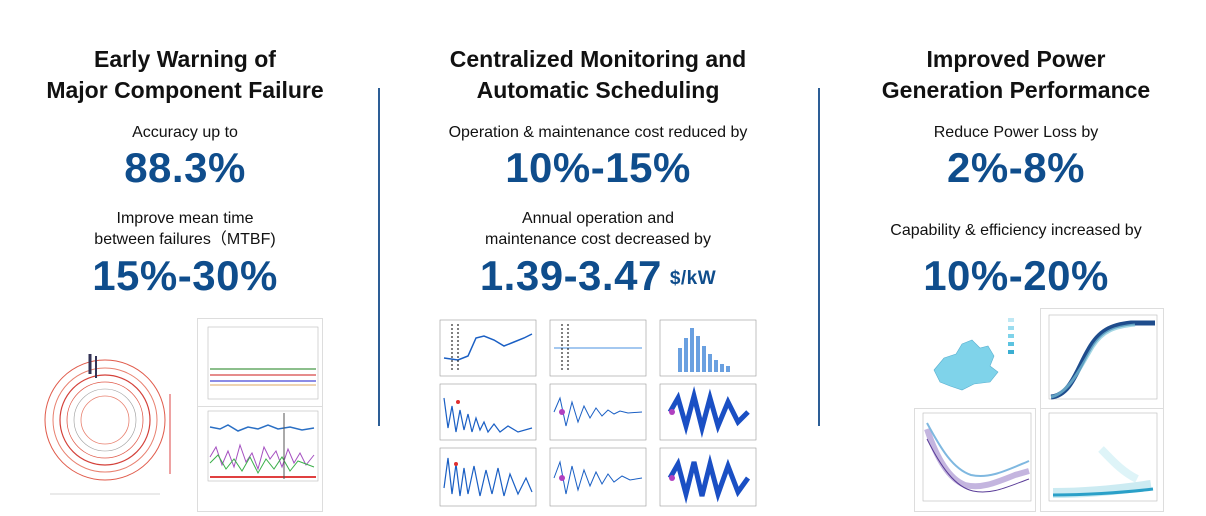 The width and height of the screenshot is (1206, 516). What do you see at coordinates (1102, 359) in the screenshot?
I see `power-curve-thumbnail` at bounding box center [1102, 359].